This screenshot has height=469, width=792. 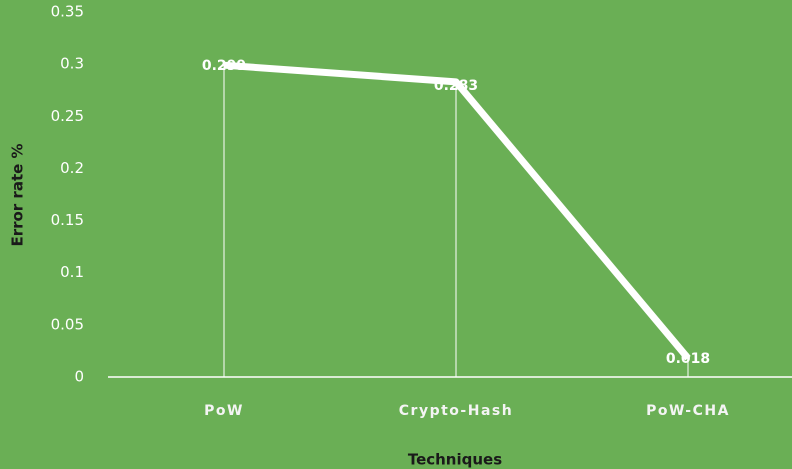 What do you see at coordinates (67, 324) in the screenshot?
I see `y-tick-label: 0.05` at bounding box center [67, 324].